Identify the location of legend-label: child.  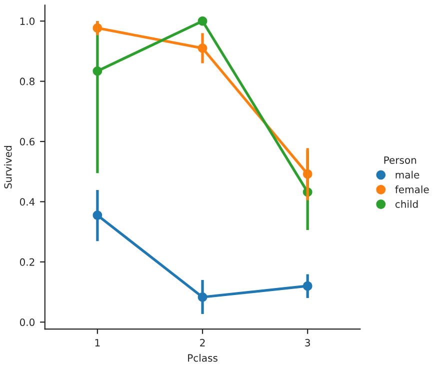
(406, 204).